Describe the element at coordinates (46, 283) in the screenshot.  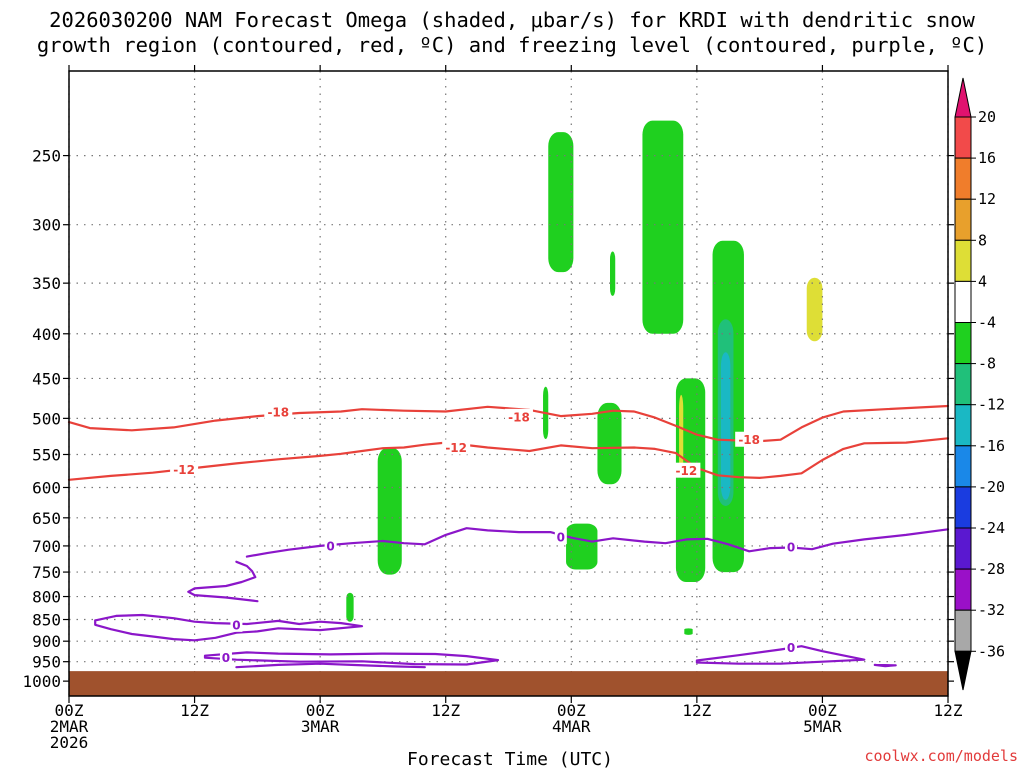
I see `y-tick-label: 350` at that location.